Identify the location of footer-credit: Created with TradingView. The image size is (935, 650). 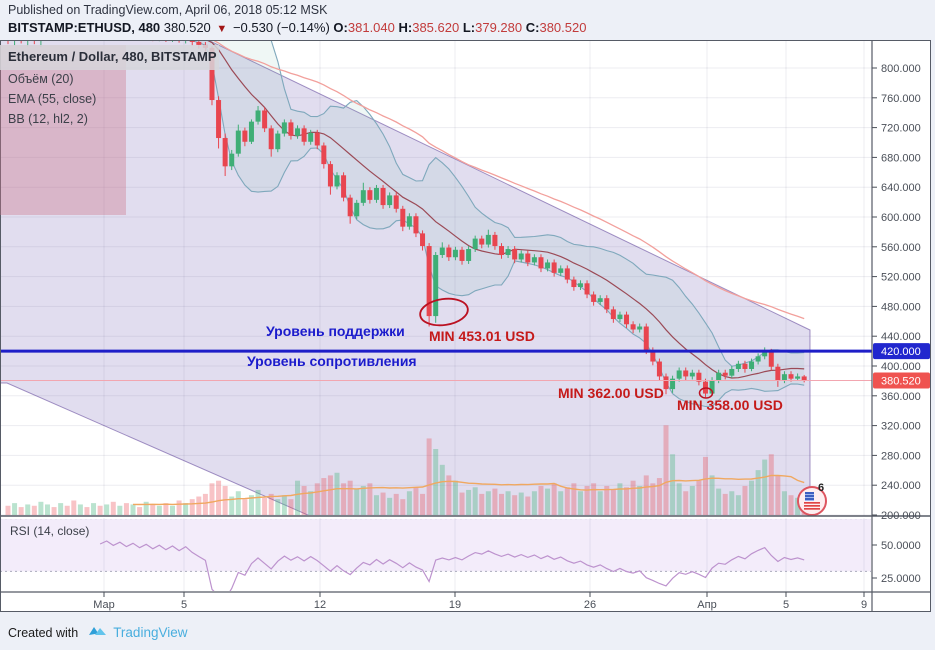
(97, 632).